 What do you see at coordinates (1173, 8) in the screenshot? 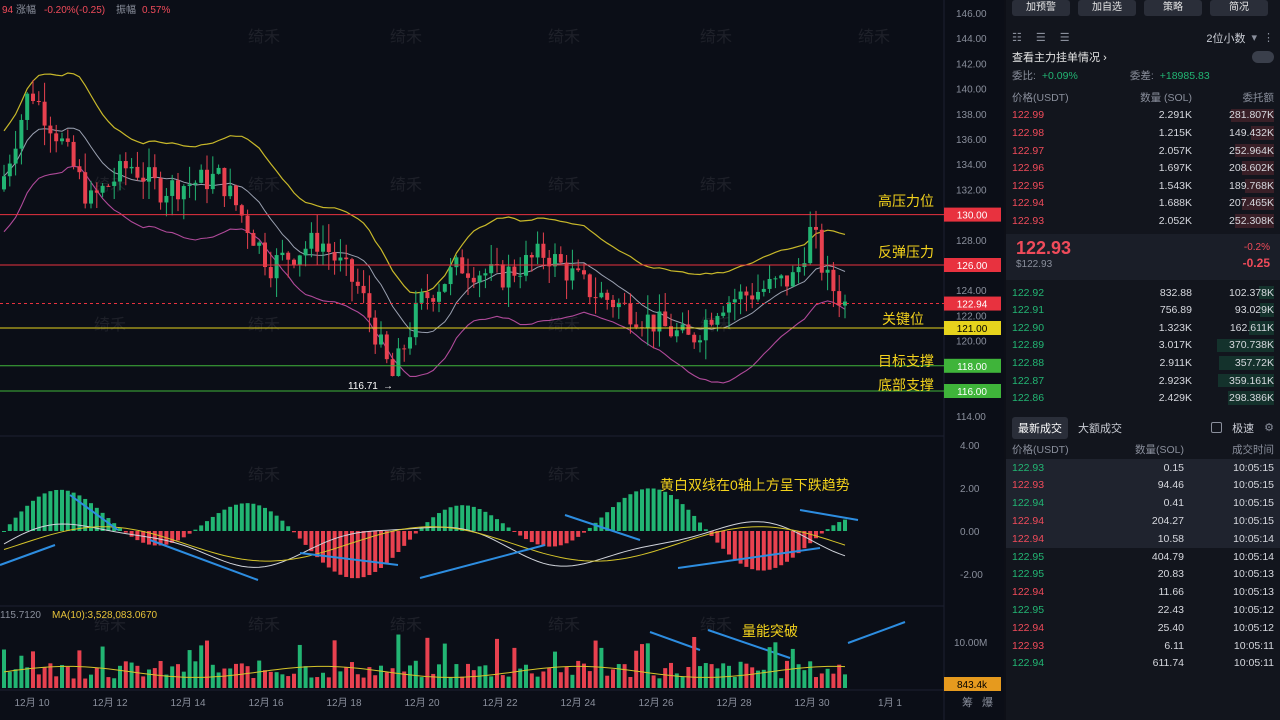
I see `strategy-button: 策略` at bounding box center [1173, 8].